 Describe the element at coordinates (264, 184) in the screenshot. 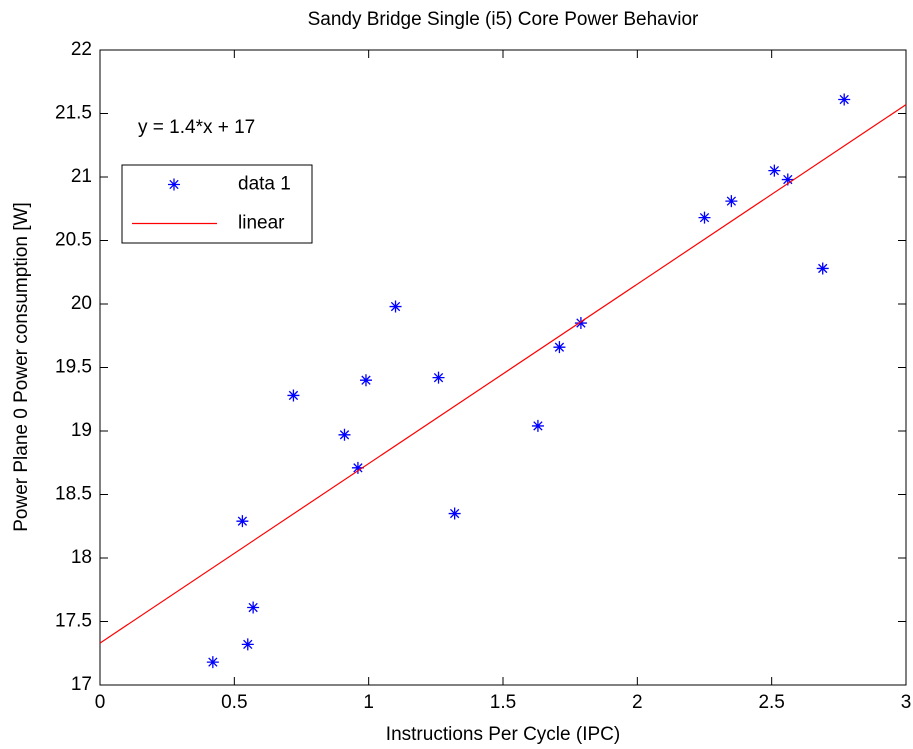

I see `legend-label: data 1` at that location.